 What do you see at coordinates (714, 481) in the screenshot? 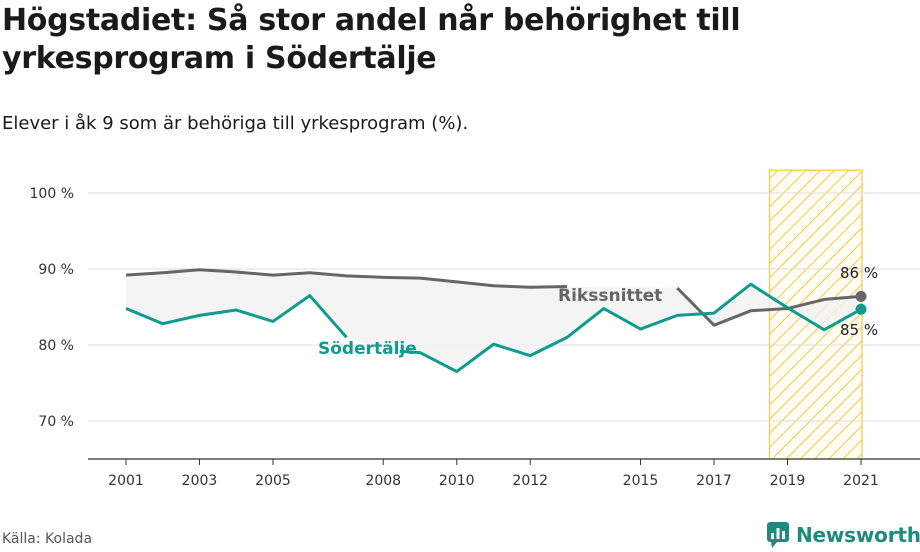
I see `x-tick-label: 2017` at bounding box center [714, 481].